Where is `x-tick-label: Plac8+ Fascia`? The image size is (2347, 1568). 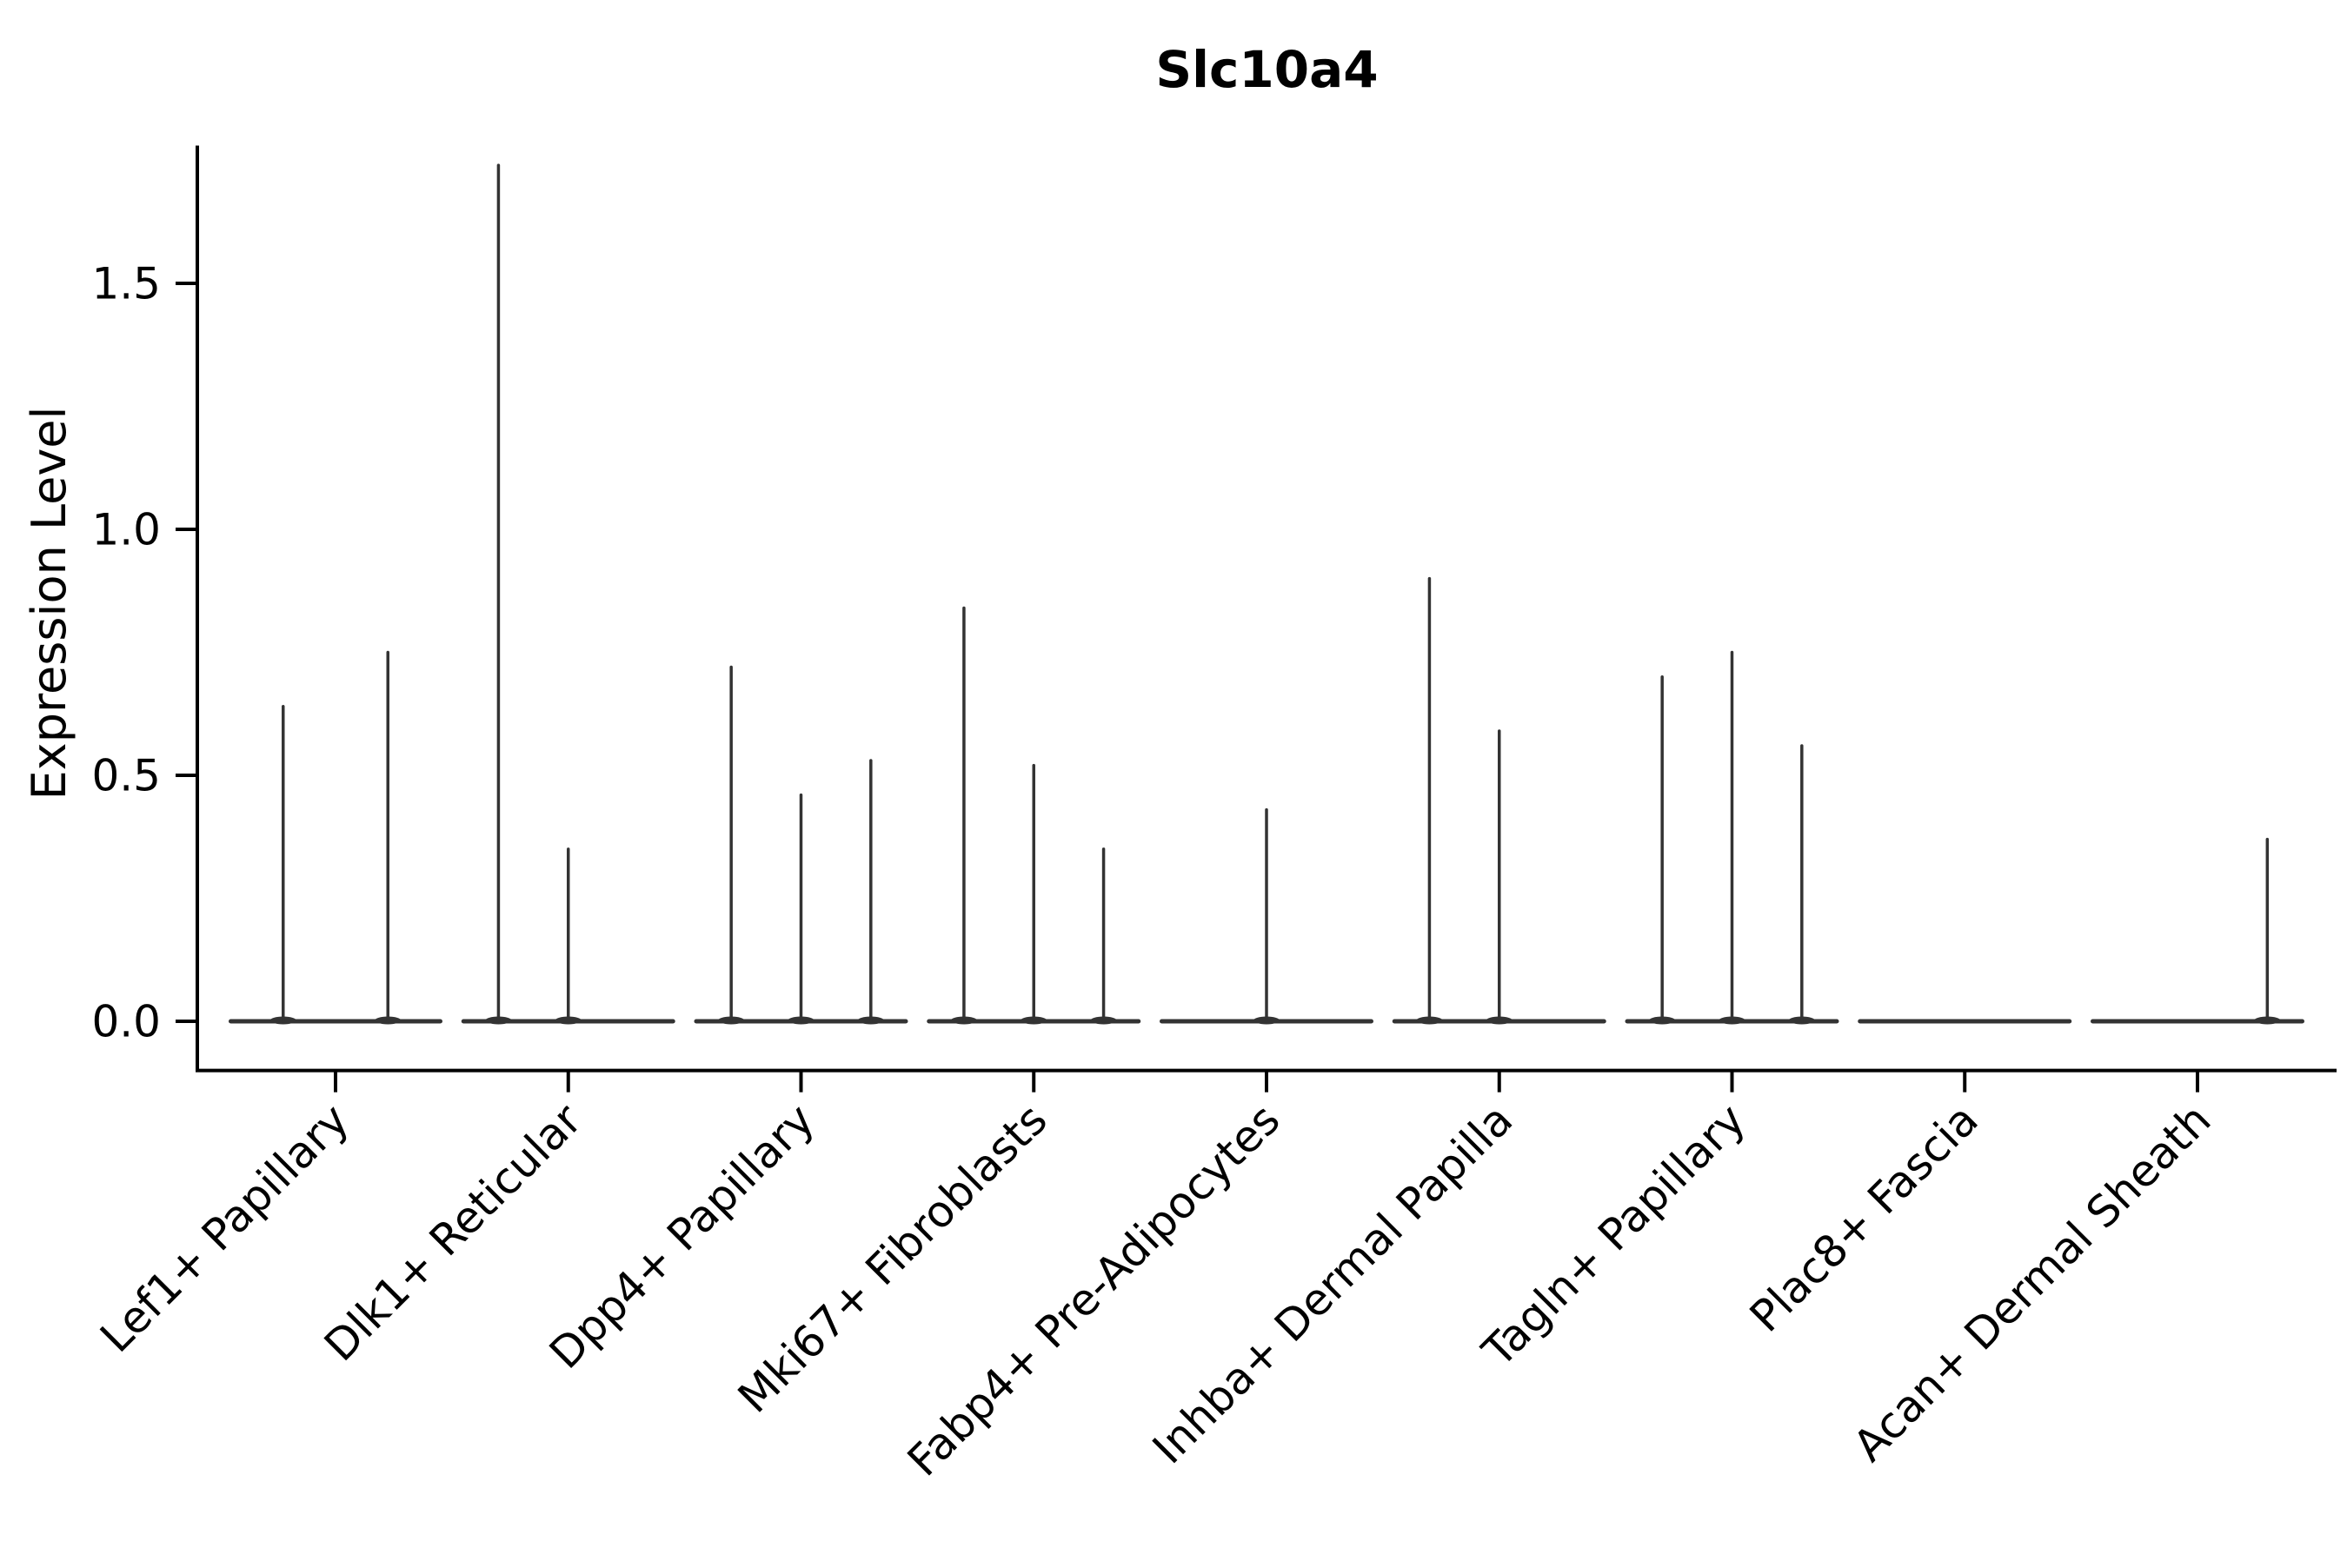
x-tick-label: Plac8+ Fascia is located at coordinates (1864, 1218).